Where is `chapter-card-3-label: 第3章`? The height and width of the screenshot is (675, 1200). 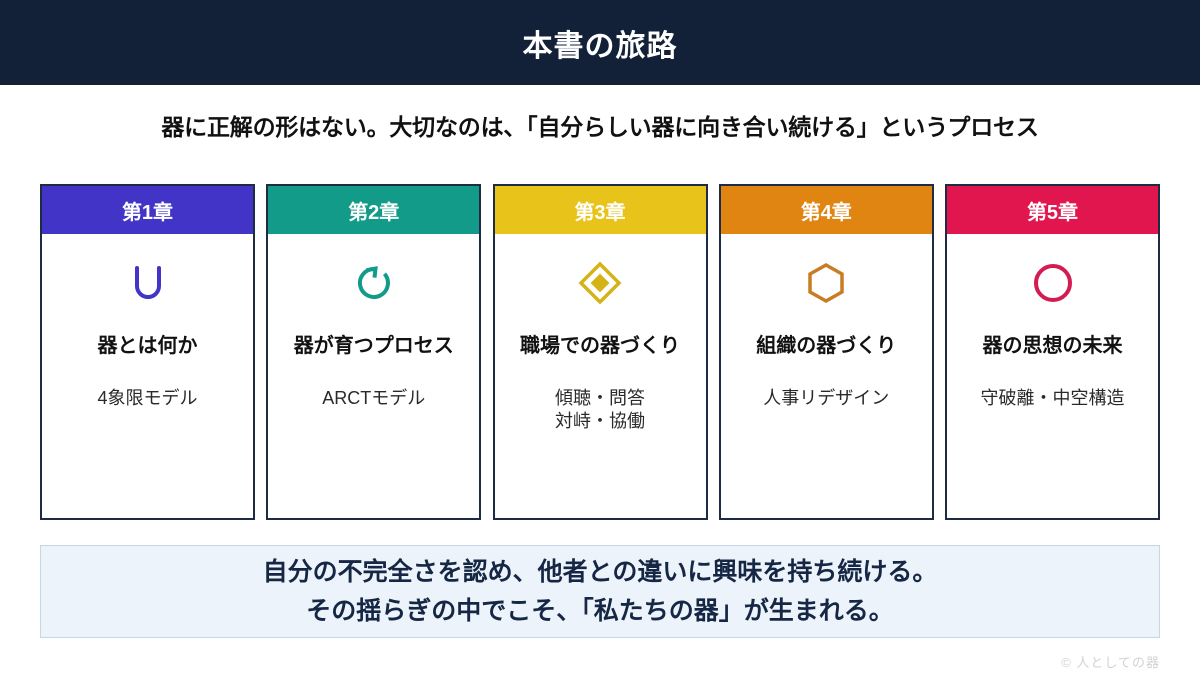
chapter-card-3-label: 第3章 is located at coordinates (600, 212).